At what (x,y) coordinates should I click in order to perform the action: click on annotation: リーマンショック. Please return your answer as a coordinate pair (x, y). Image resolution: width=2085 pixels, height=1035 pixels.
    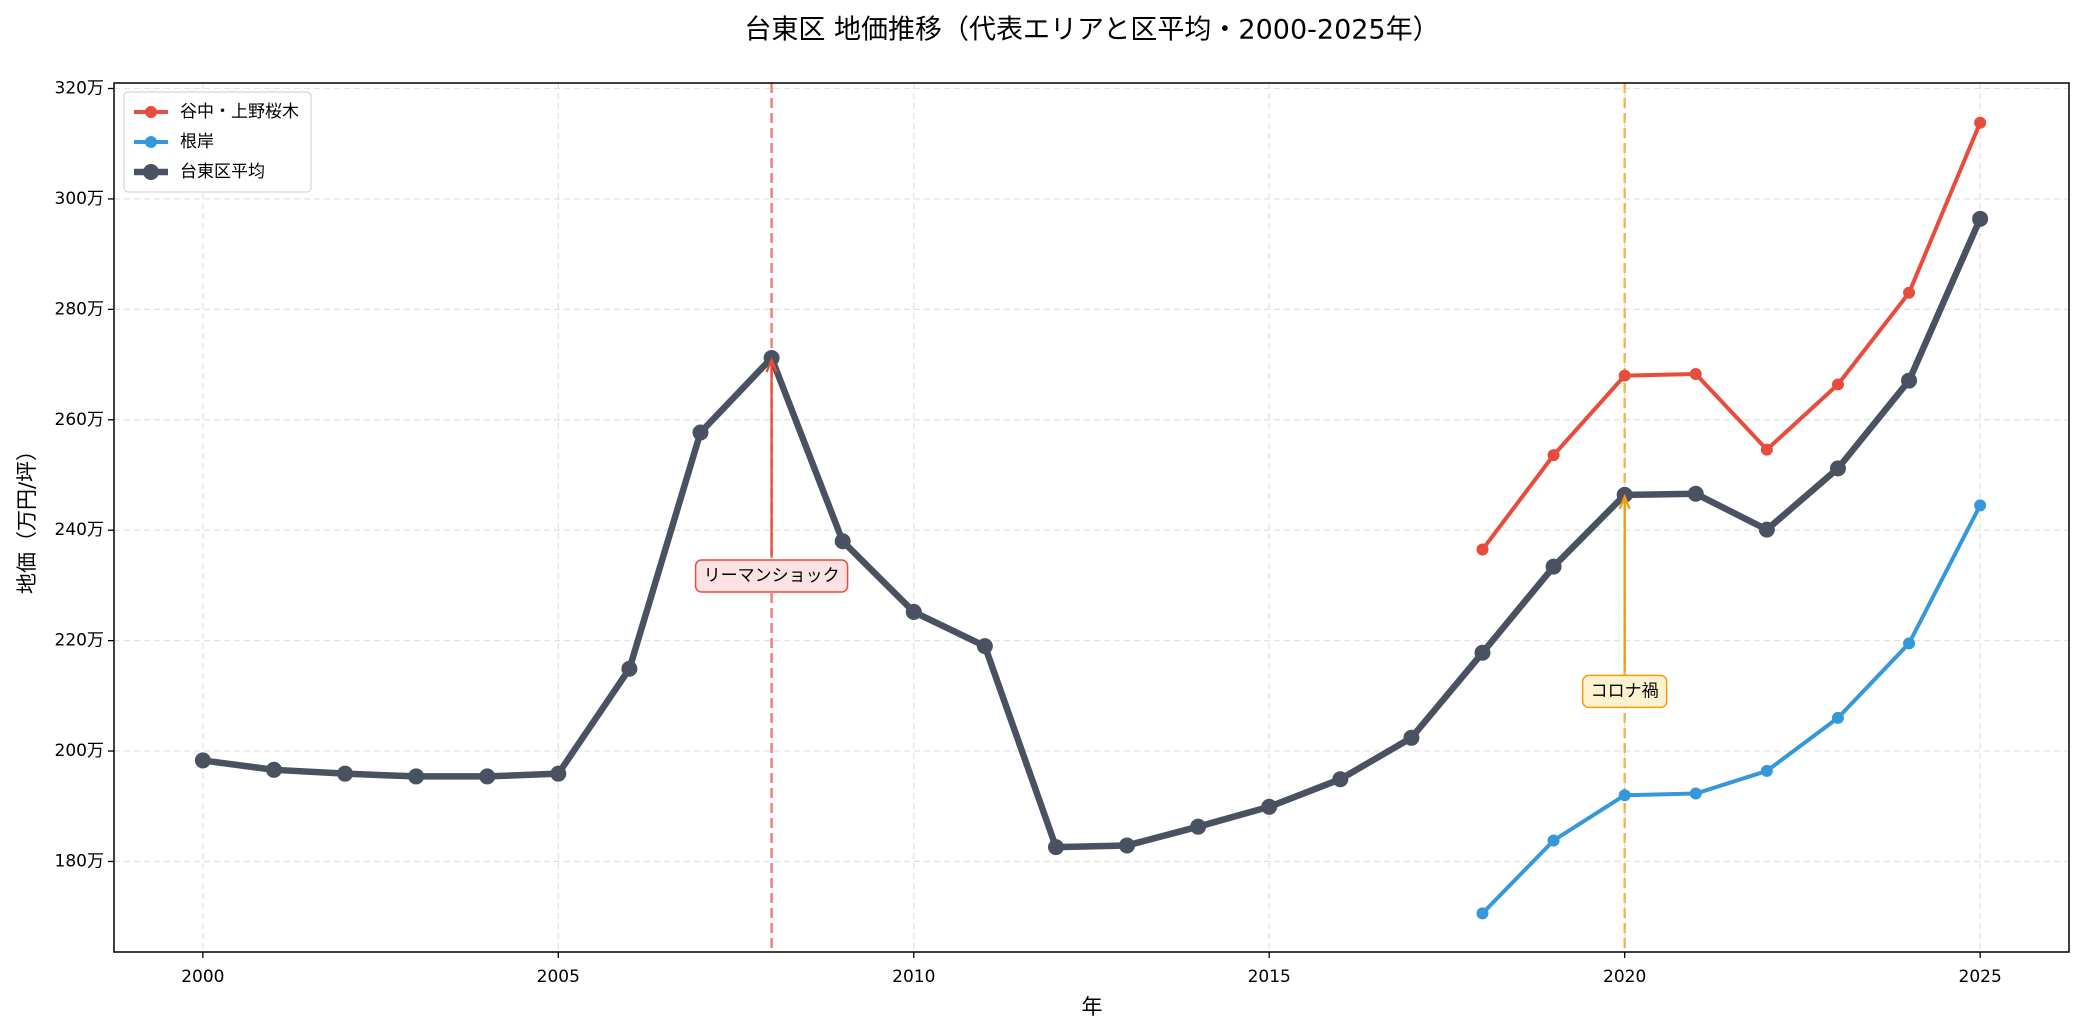
    Looking at the image, I should click on (771, 576).